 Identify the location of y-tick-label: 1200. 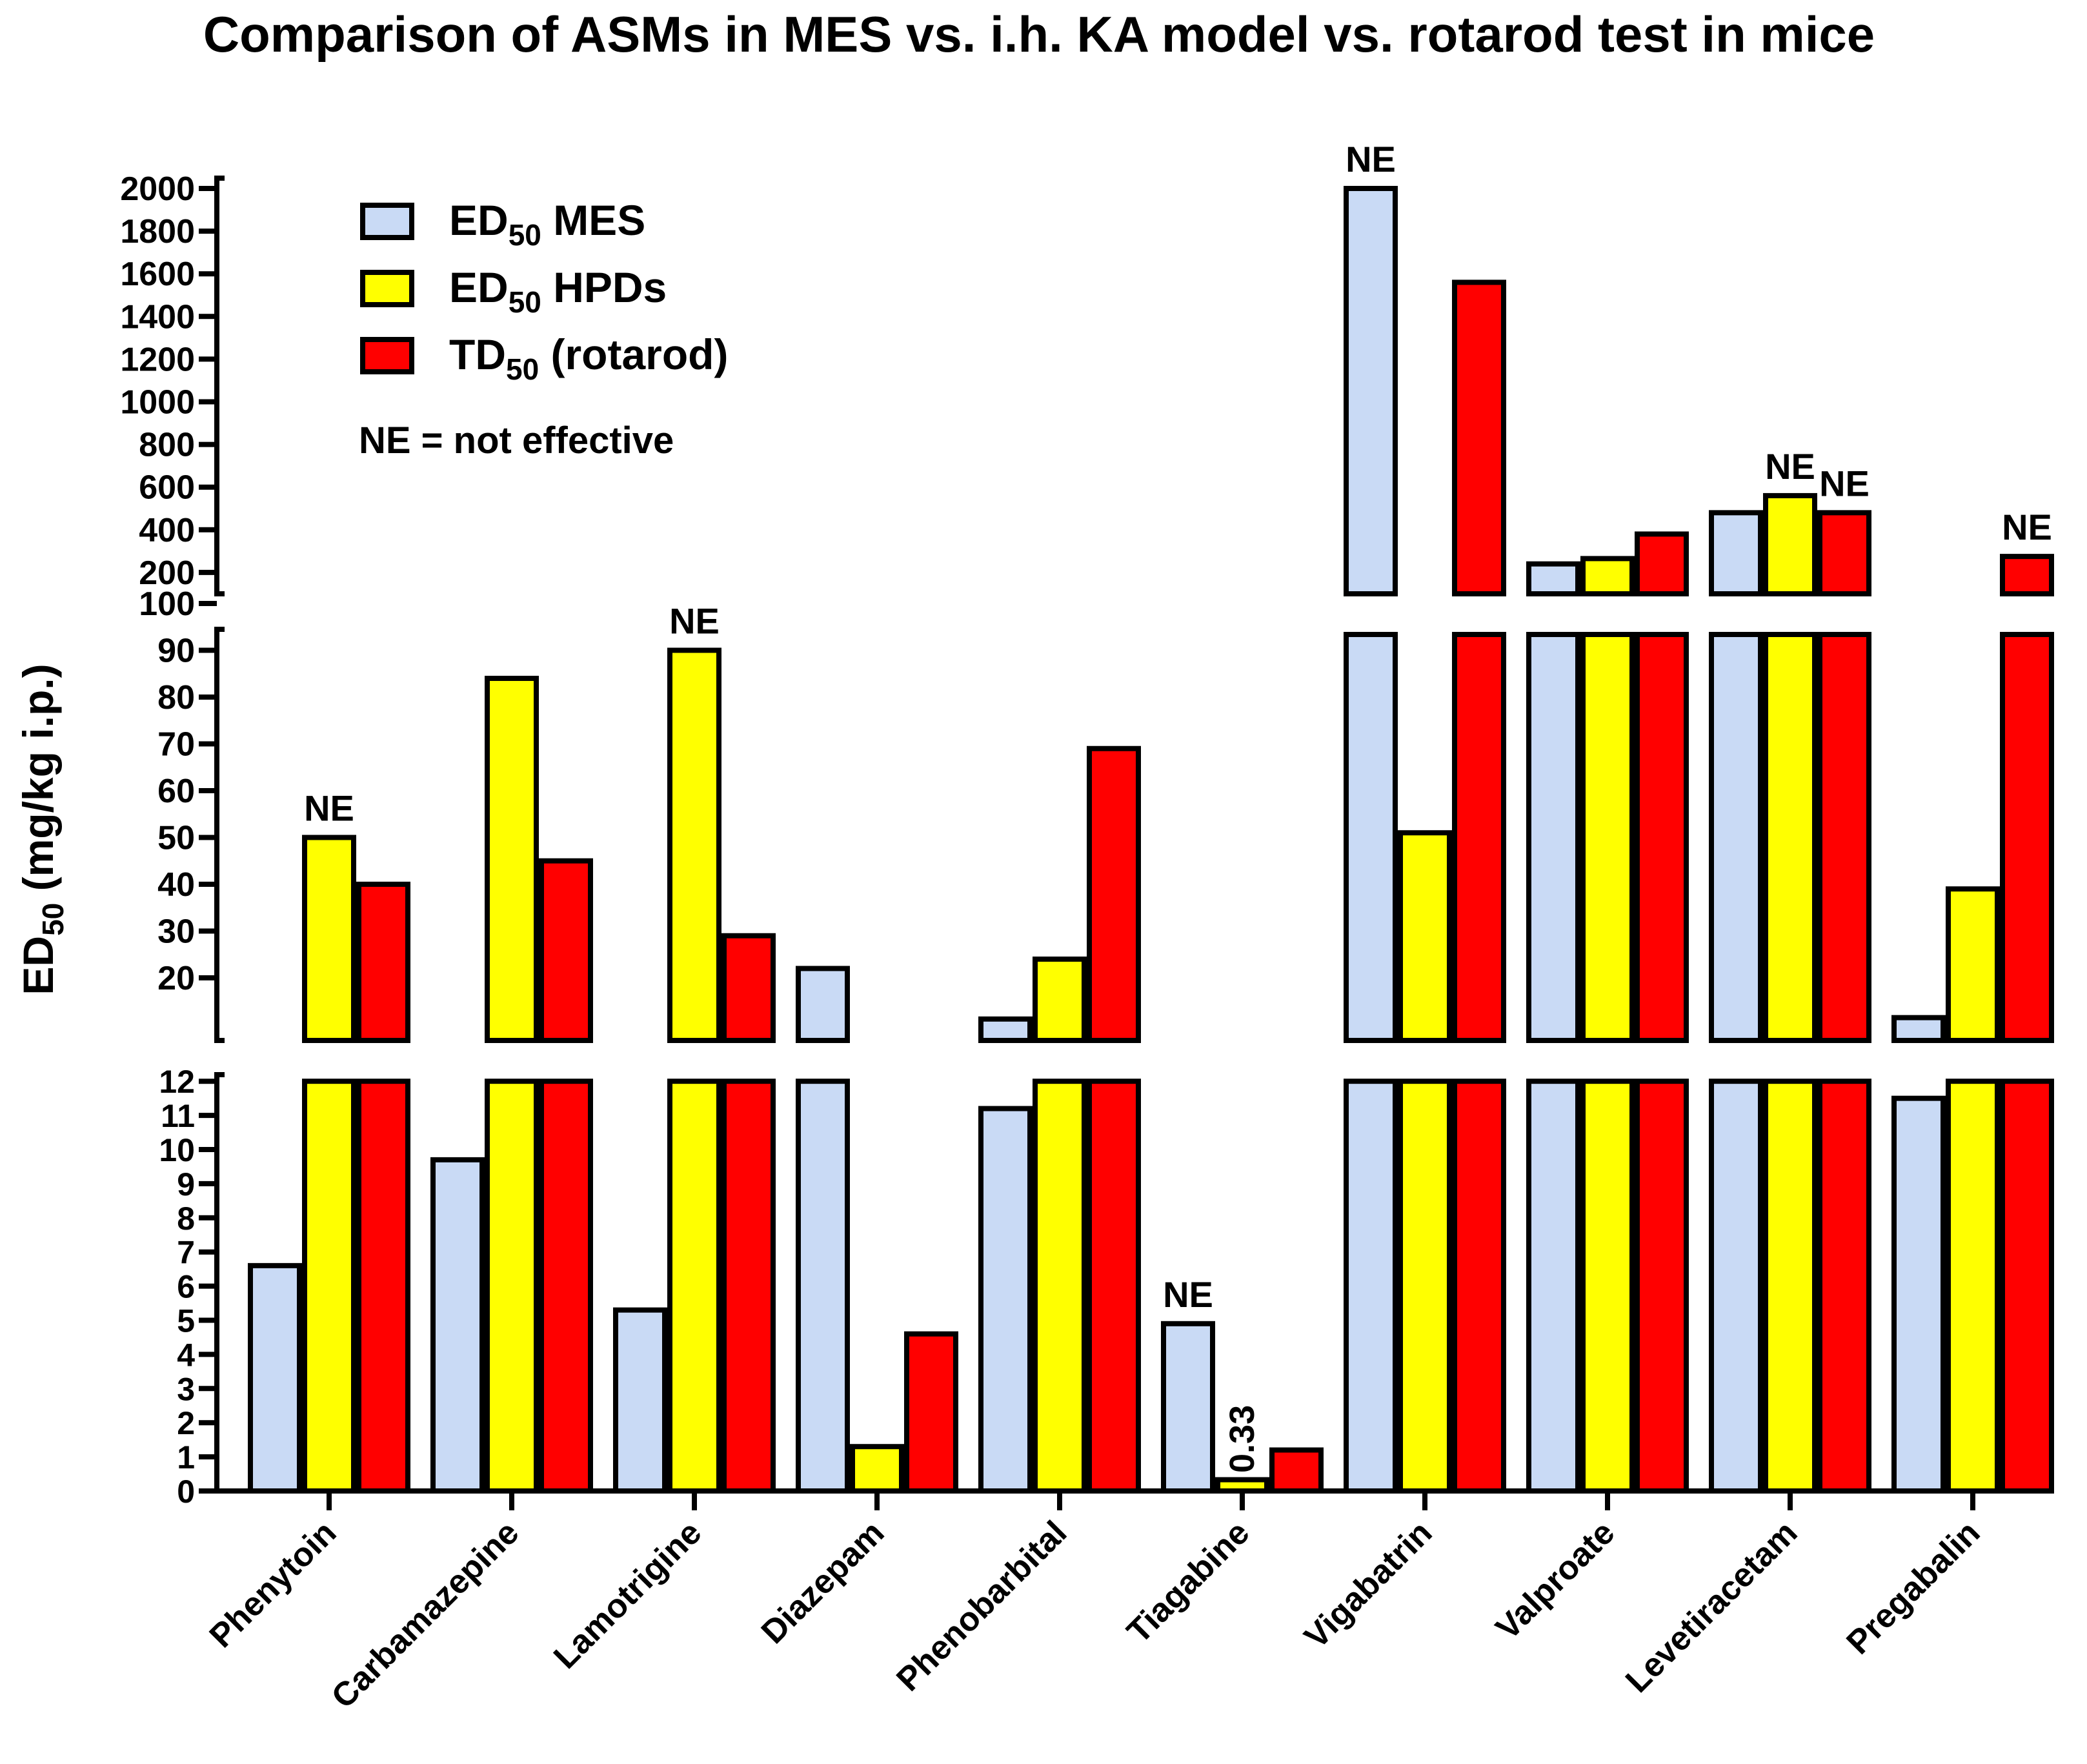
(157, 360).